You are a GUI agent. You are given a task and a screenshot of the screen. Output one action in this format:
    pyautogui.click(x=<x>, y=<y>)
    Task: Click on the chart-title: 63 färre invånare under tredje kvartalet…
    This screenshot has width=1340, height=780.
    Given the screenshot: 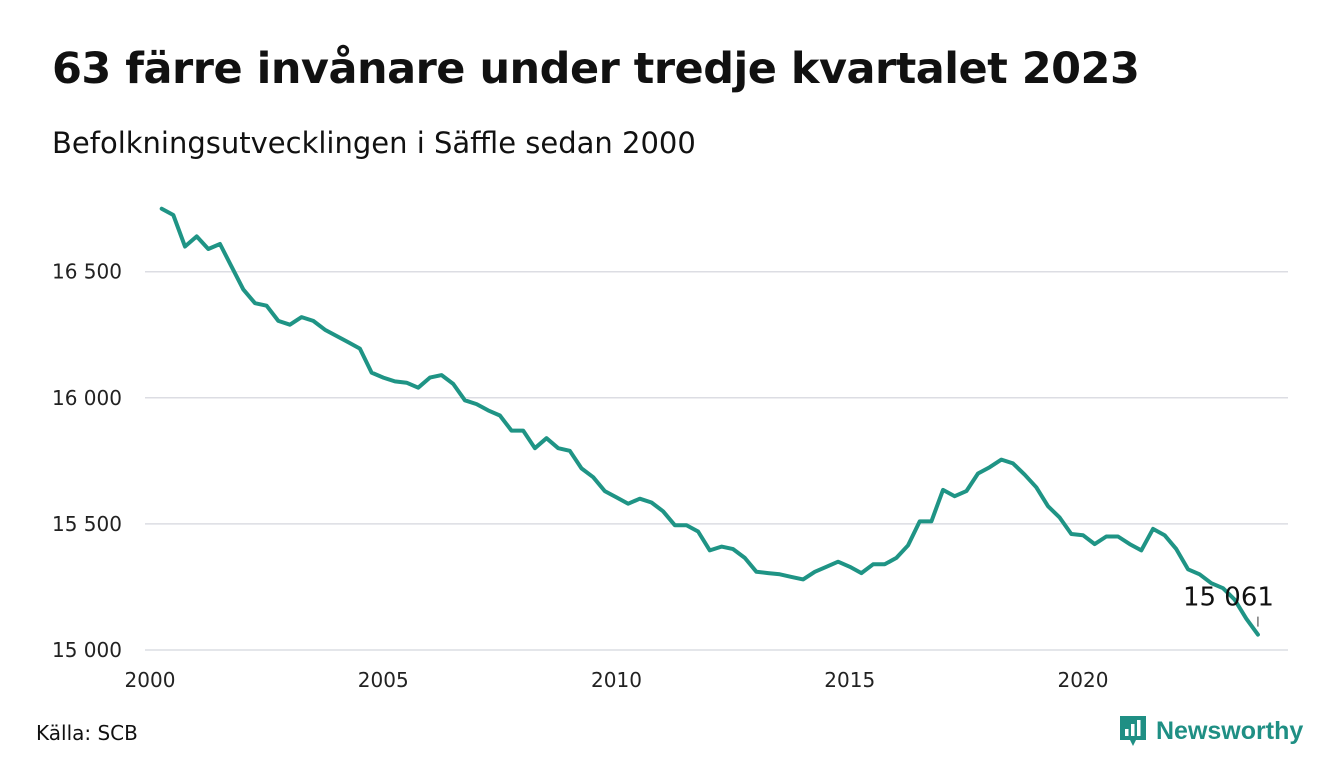 What is the action you would take?
    pyautogui.click(x=596, y=69)
    